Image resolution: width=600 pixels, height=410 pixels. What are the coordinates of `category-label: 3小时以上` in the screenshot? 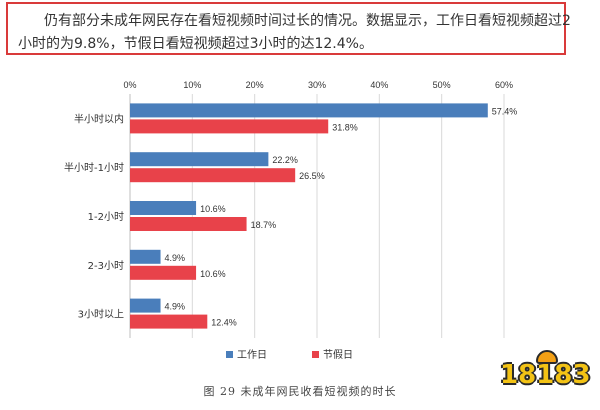 It's located at (101, 315).